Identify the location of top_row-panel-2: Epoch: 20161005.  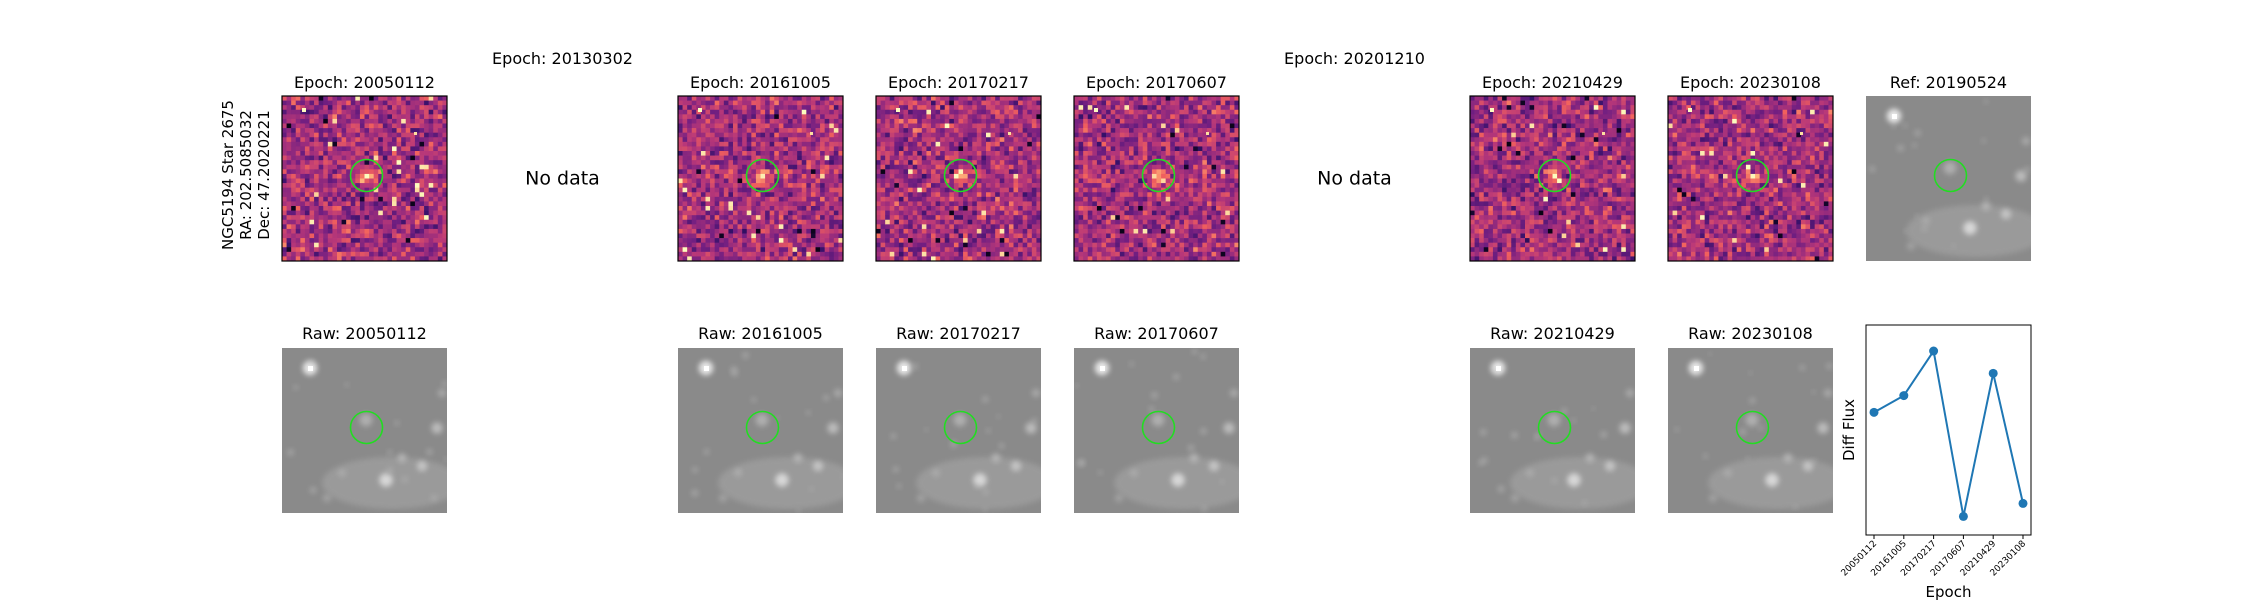
(760, 167).